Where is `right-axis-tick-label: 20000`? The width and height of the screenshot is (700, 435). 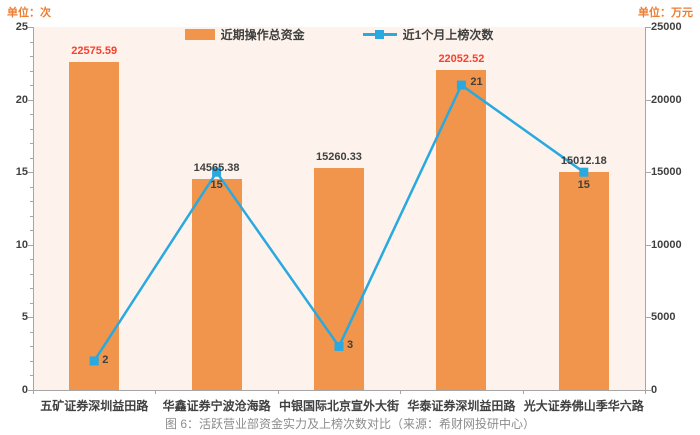 right-axis-tick-label: 20000 is located at coordinates (666, 99).